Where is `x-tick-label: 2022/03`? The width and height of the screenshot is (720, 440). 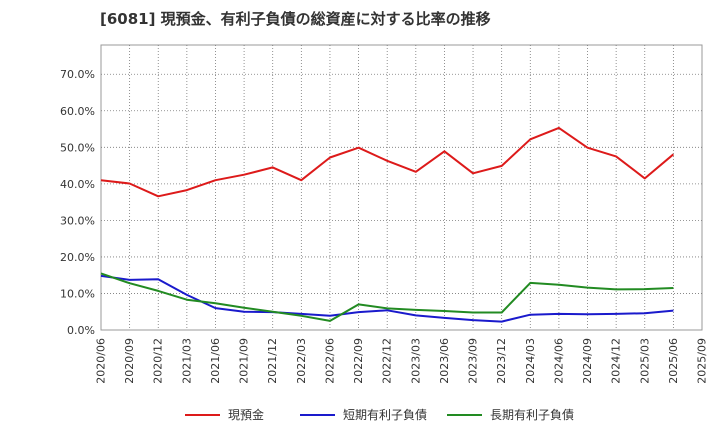 x-tick-label: 2022/03 is located at coordinates (301, 361).